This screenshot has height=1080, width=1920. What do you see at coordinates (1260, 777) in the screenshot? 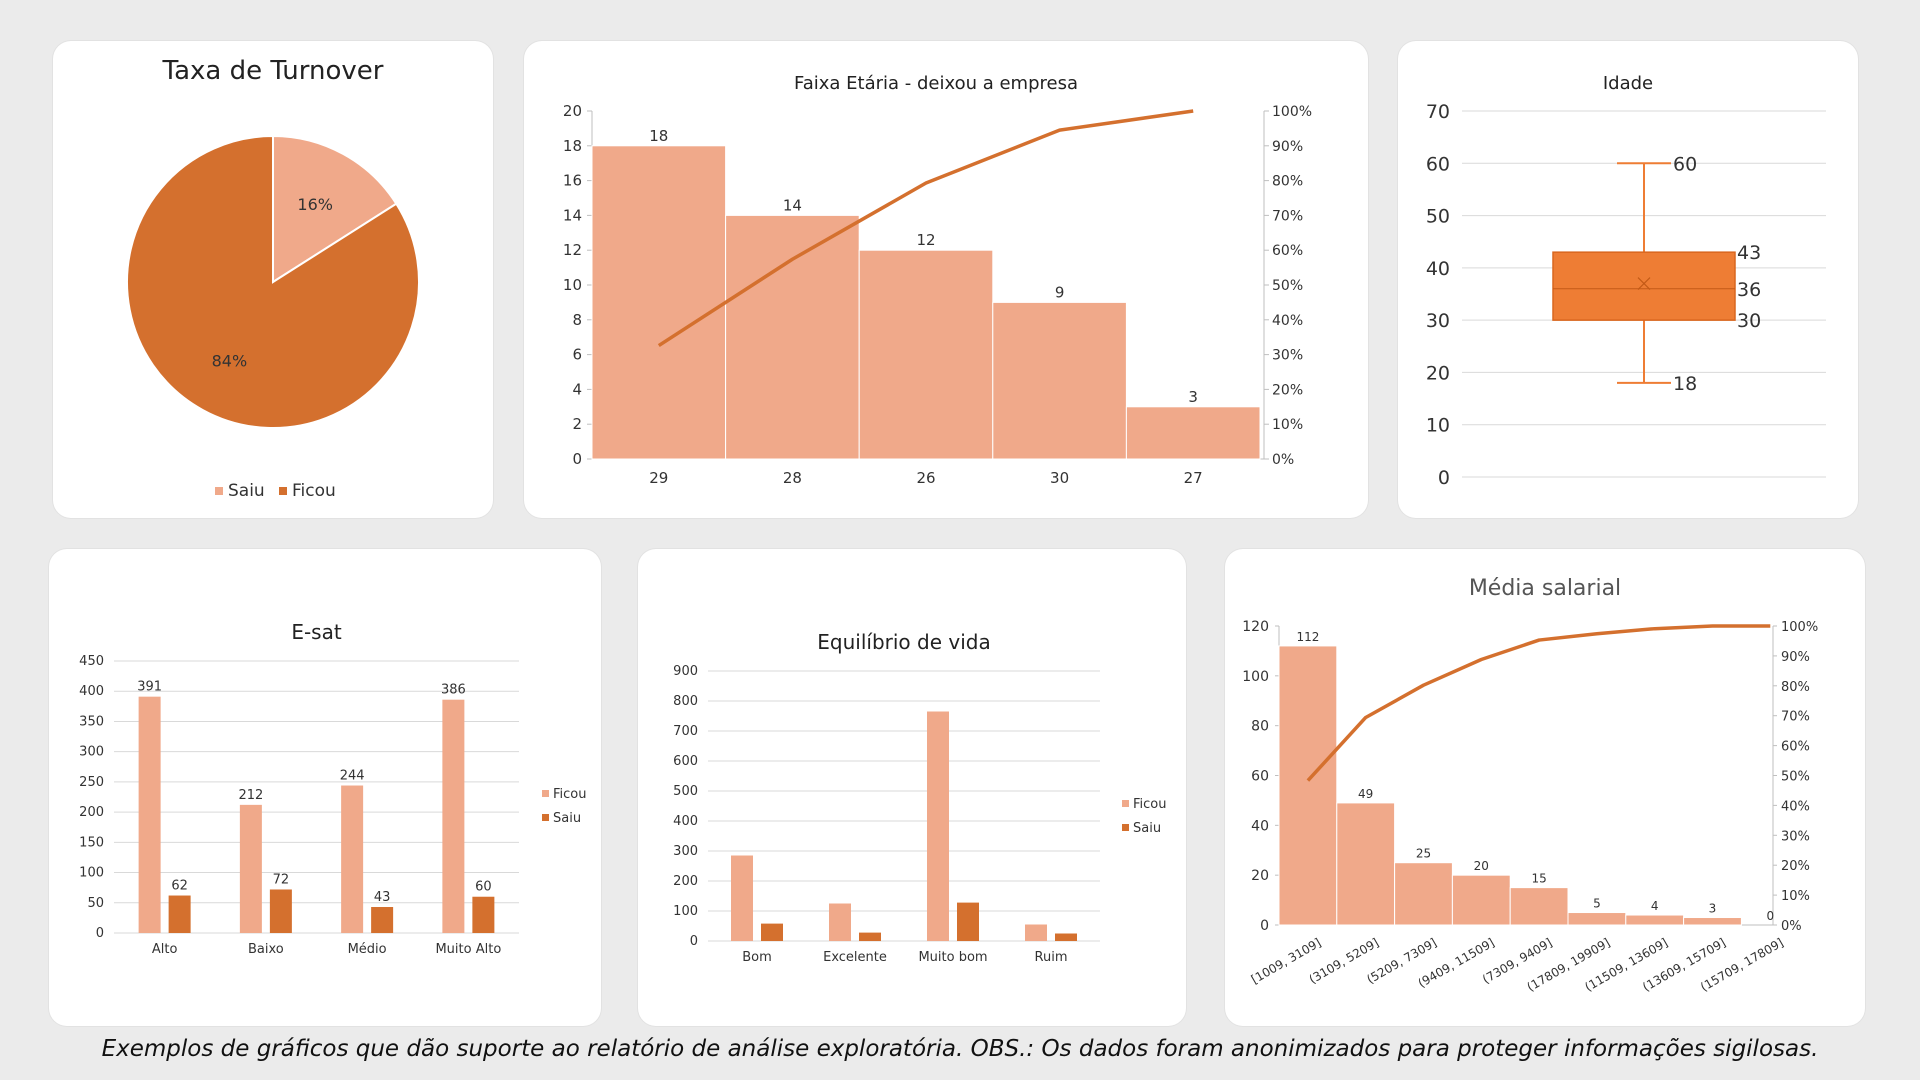
I see `y-tick-label: 60` at bounding box center [1260, 777].